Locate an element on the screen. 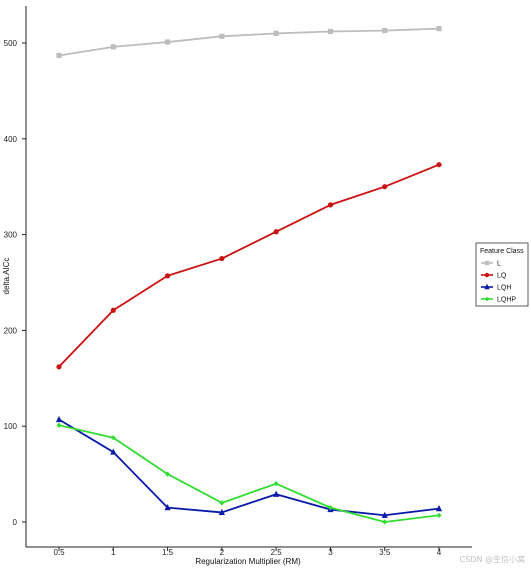  x-tick-label: 0.5 is located at coordinates (59, 552).